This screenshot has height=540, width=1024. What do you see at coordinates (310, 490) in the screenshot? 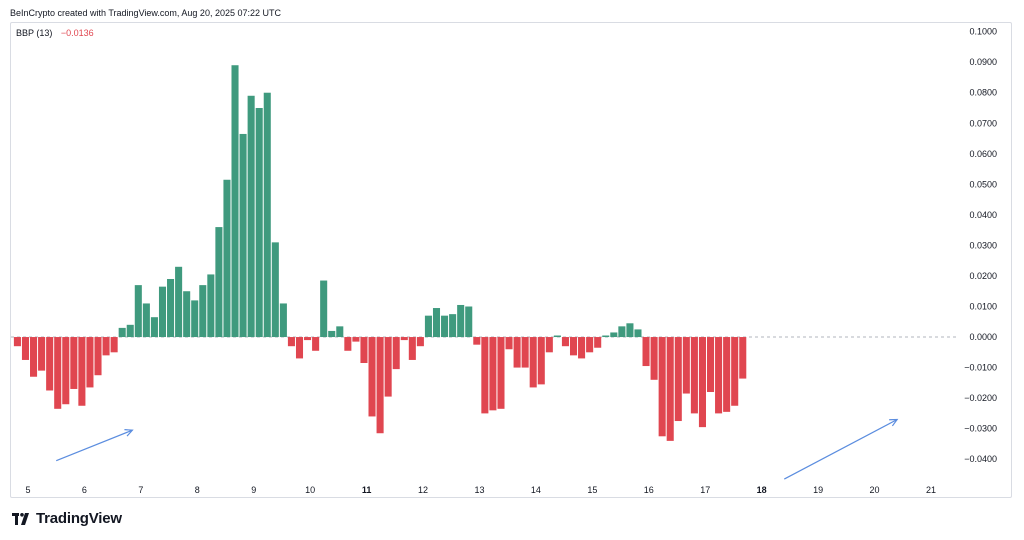
I see `x-tick-label: 10` at bounding box center [310, 490].